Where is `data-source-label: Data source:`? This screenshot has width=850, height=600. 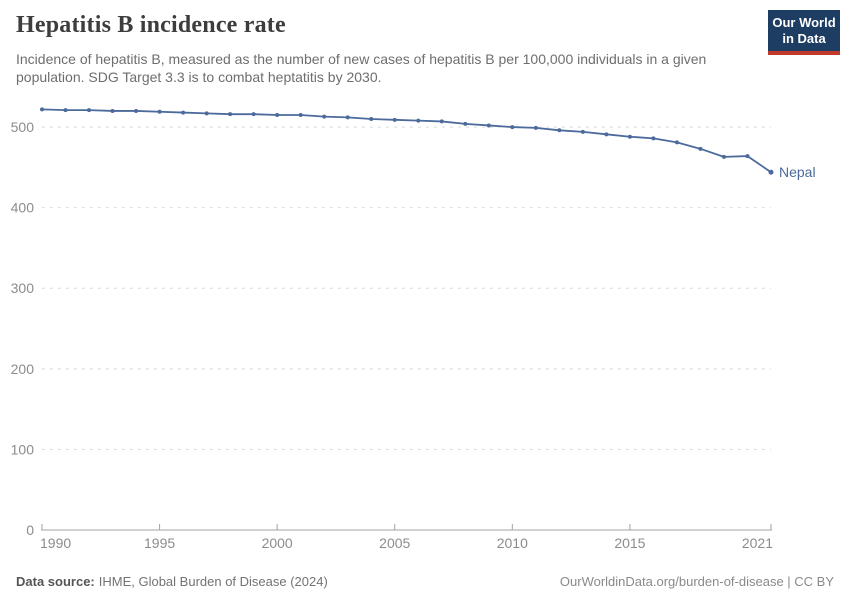
data-source-label: Data source: is located at coordinates (55, 581).